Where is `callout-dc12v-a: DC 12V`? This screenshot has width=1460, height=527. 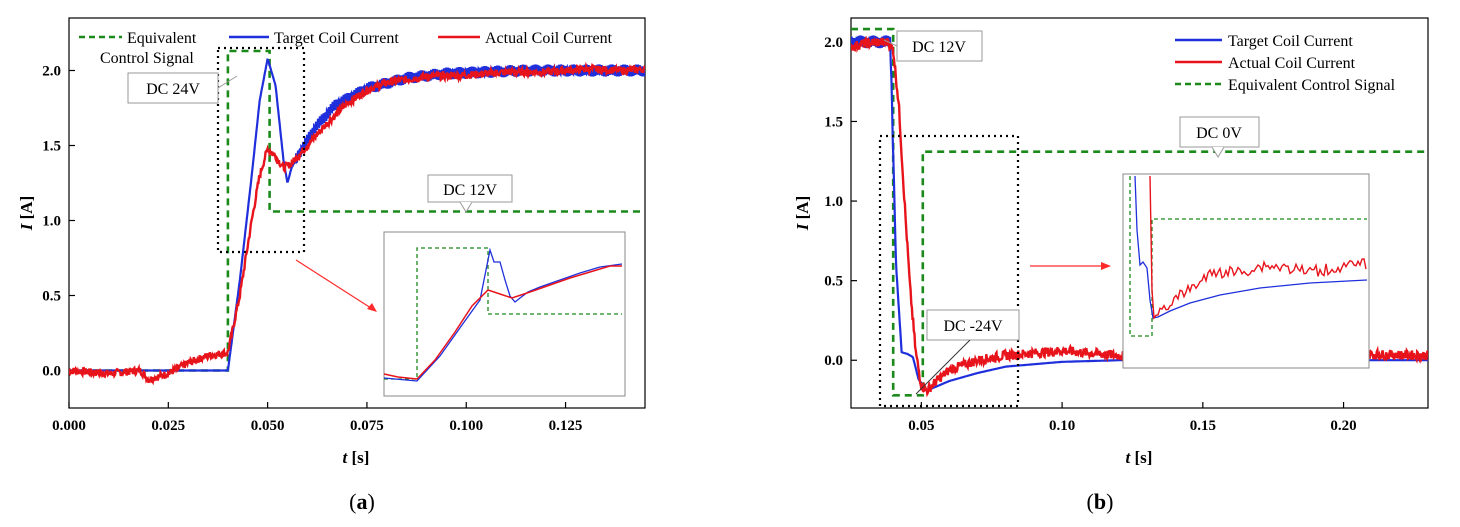
callout-dc12v-a: DC 12V is located at coordinates (470, 193).